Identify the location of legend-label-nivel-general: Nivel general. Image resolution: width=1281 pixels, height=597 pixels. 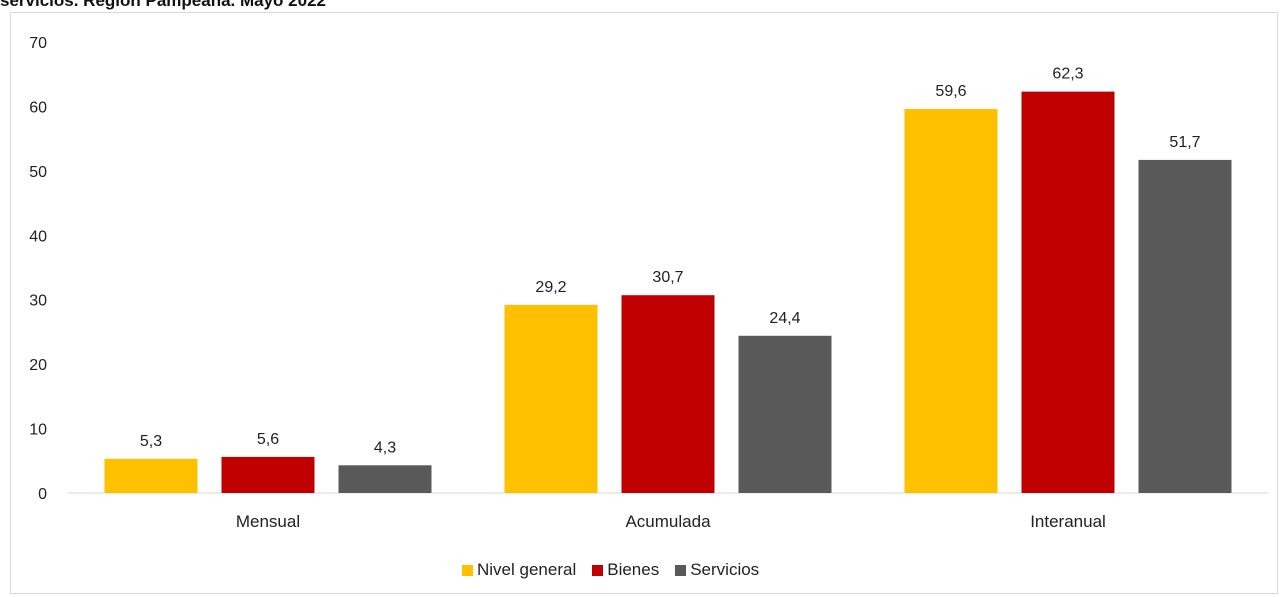
(527, 569).